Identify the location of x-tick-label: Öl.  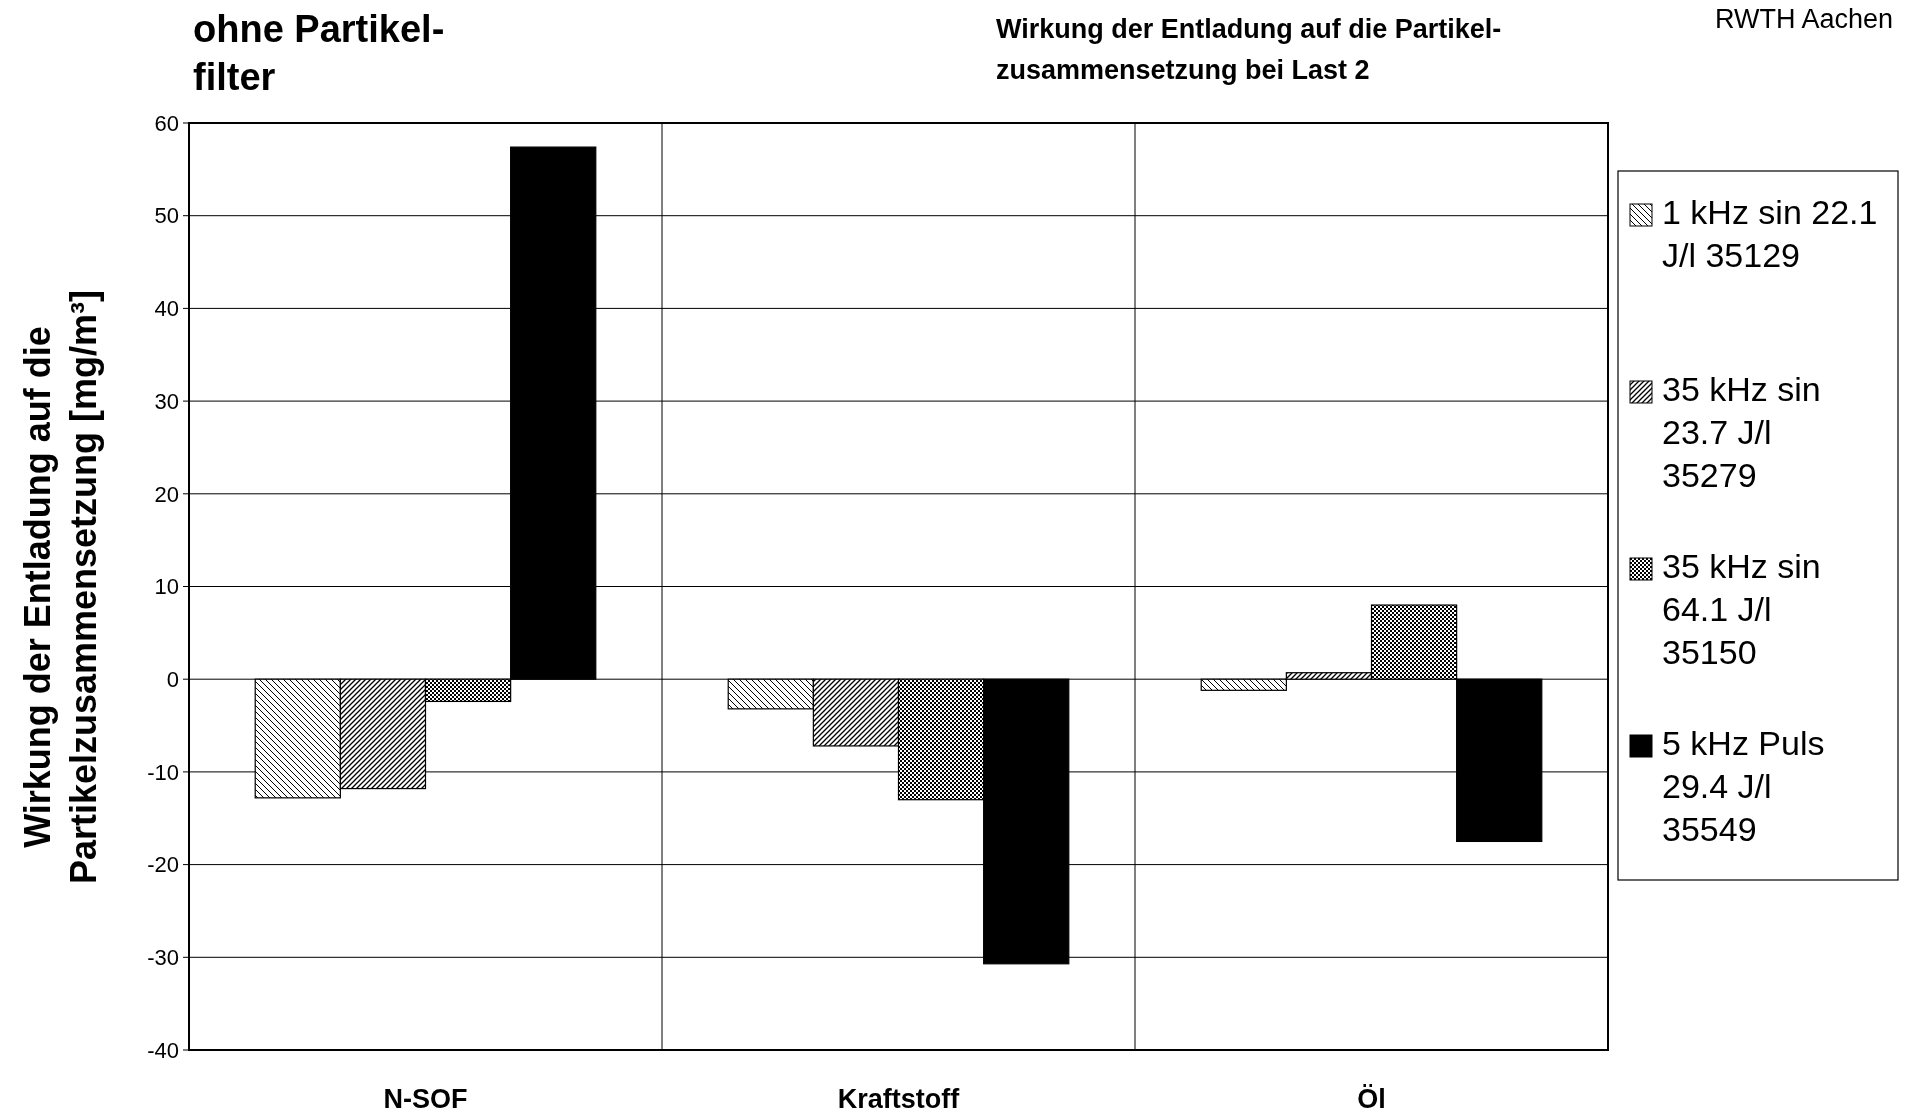
(1371, 1099).